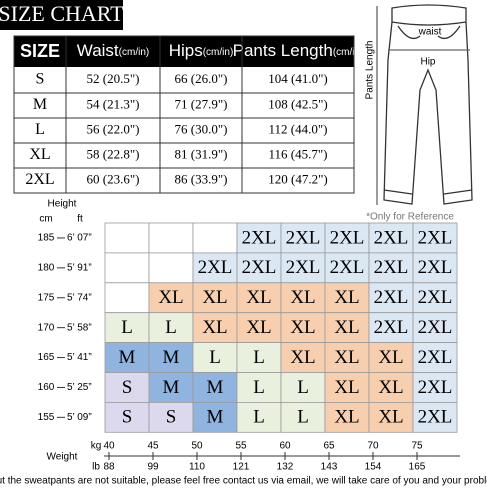 The height and width of the screenshot is (488, 487). I want to click on table-cell: 54 (21.3"), so click(113, 103).